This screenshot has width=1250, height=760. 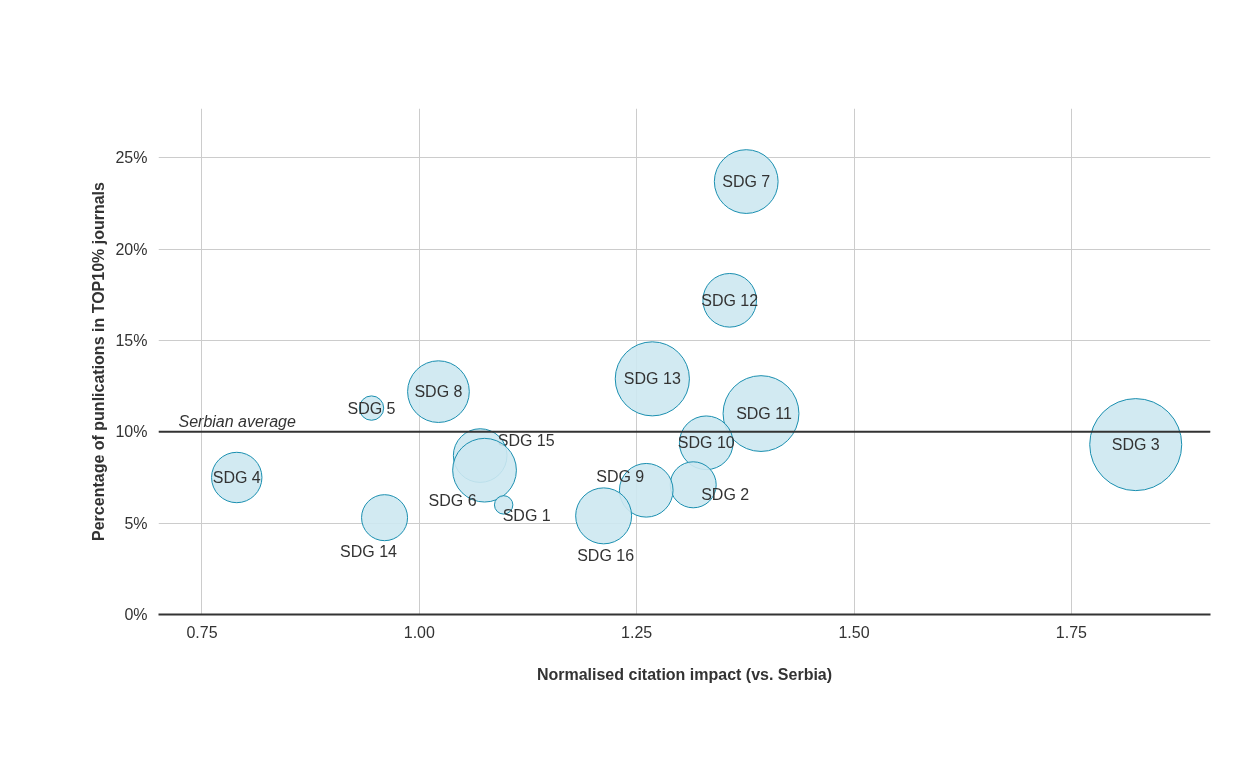 What do you see at coordinates (136, 523) in the screenshot?
I see `y-tick-label: 5%` at bounding box center [136, 523].